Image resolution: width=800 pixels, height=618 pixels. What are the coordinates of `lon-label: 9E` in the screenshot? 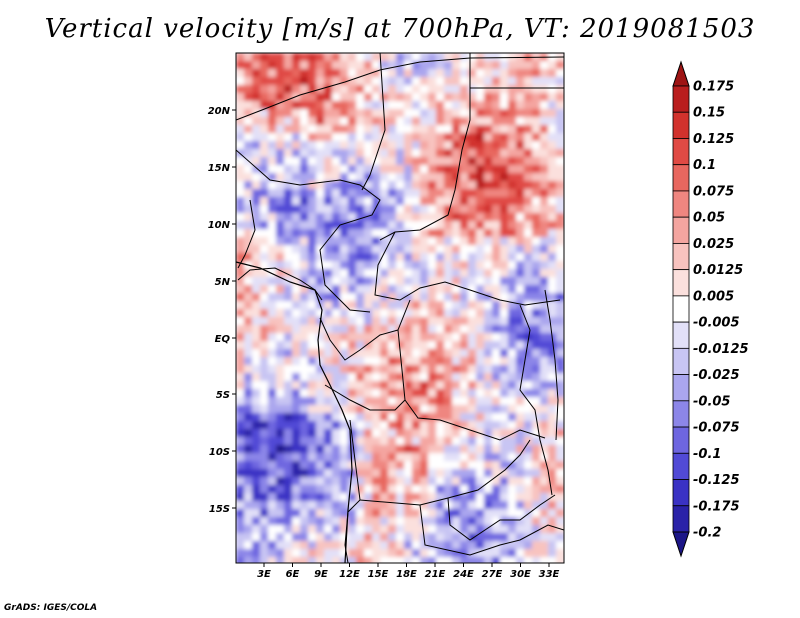 It's located at (321, 574).